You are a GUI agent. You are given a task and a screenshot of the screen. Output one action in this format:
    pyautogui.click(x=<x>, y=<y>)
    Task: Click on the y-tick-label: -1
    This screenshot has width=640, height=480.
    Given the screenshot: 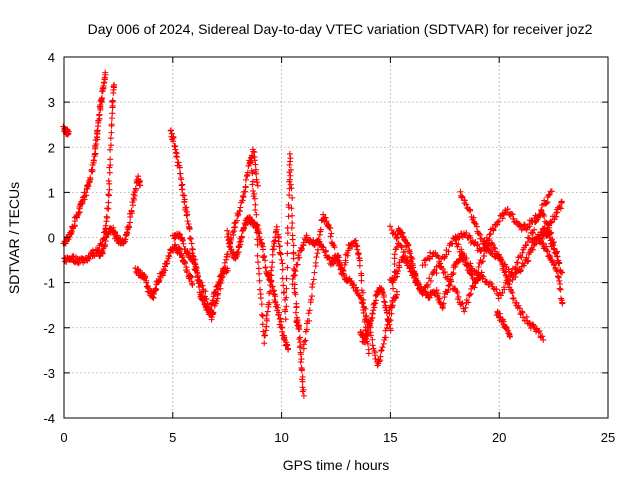 What is the action you would take?
    pyautogui.click(x=49, y=283)
    